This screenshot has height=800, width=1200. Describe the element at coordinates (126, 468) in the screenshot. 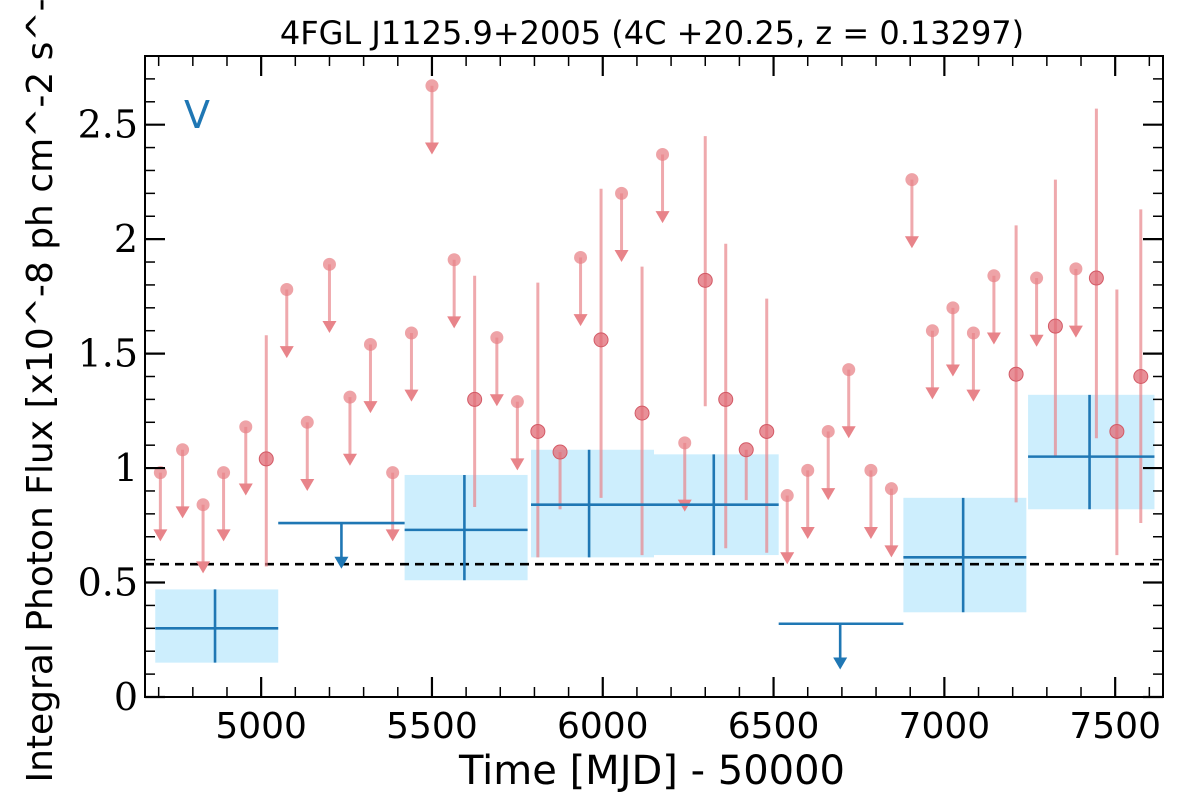

I see `y-tick-label: 1` at that location.